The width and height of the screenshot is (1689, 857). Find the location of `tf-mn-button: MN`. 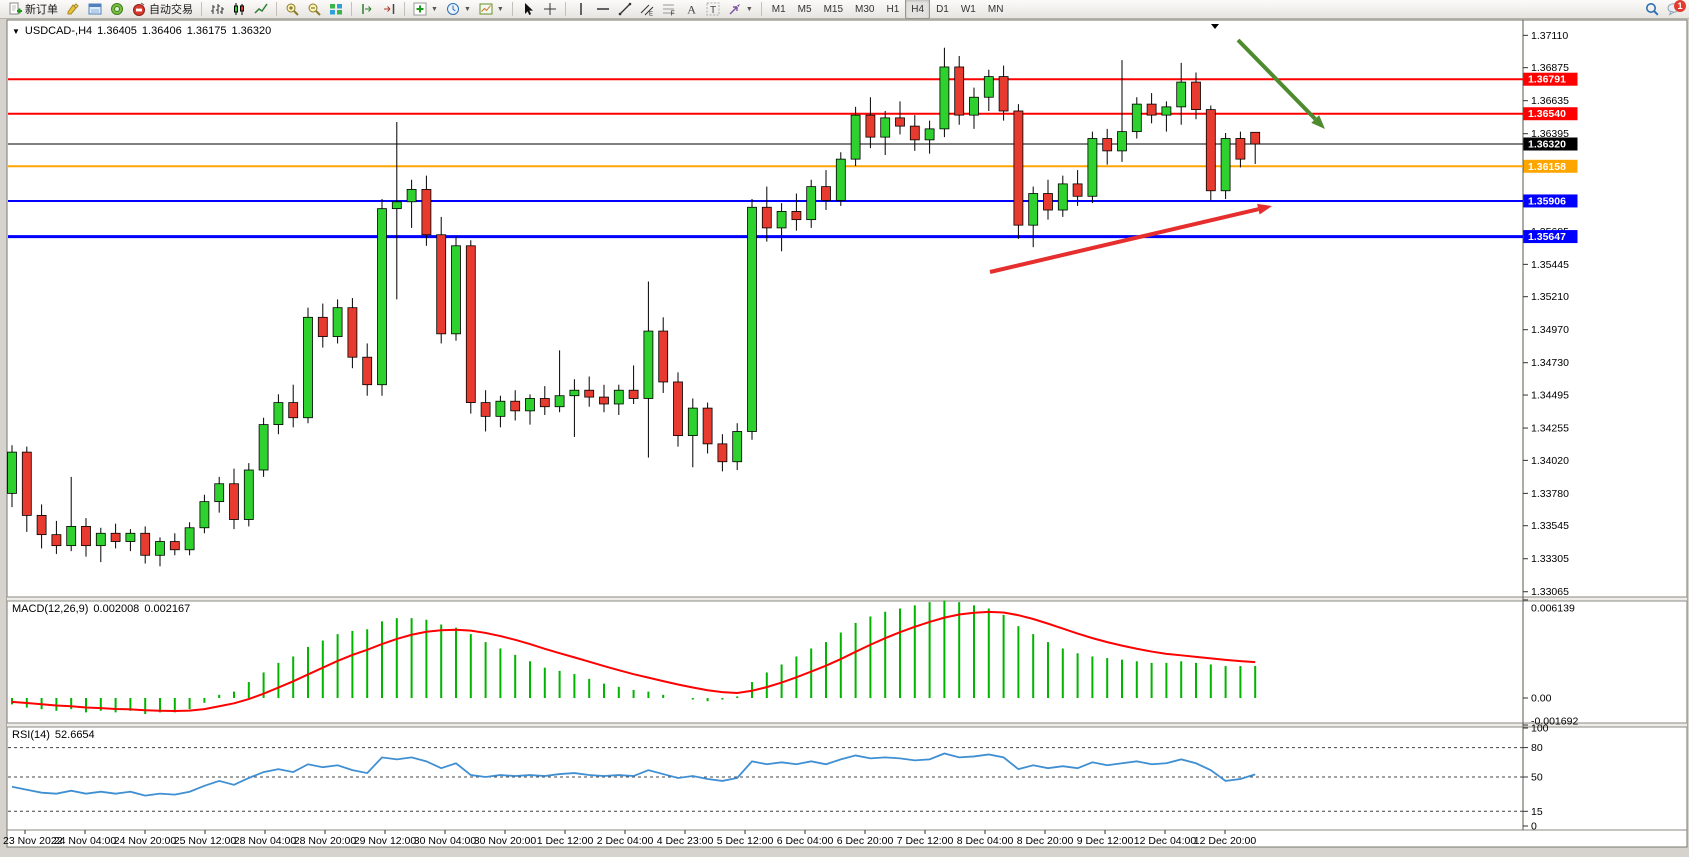

tf-mn-button: MN is located at coordinates (996, 9).